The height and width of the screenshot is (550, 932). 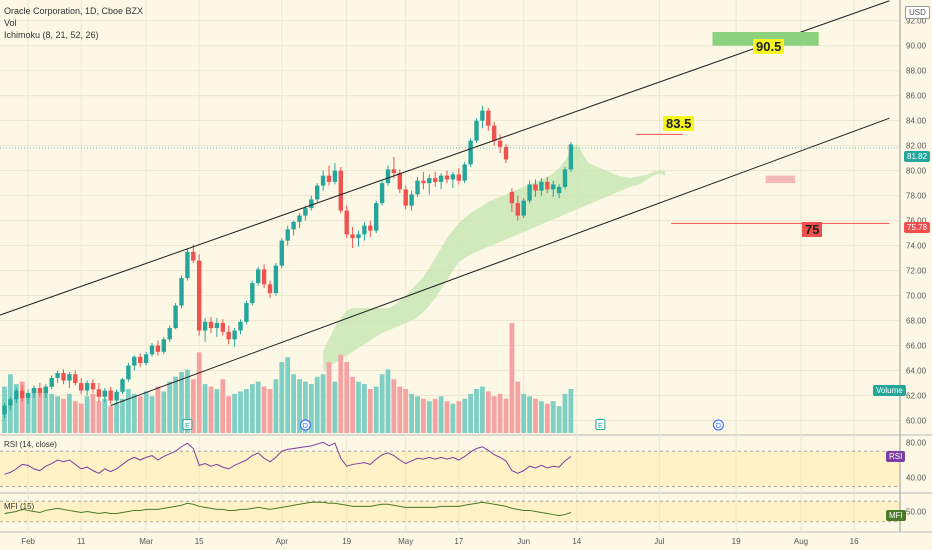 I want to click on time-tick: 11, so click(x=81, y=541).